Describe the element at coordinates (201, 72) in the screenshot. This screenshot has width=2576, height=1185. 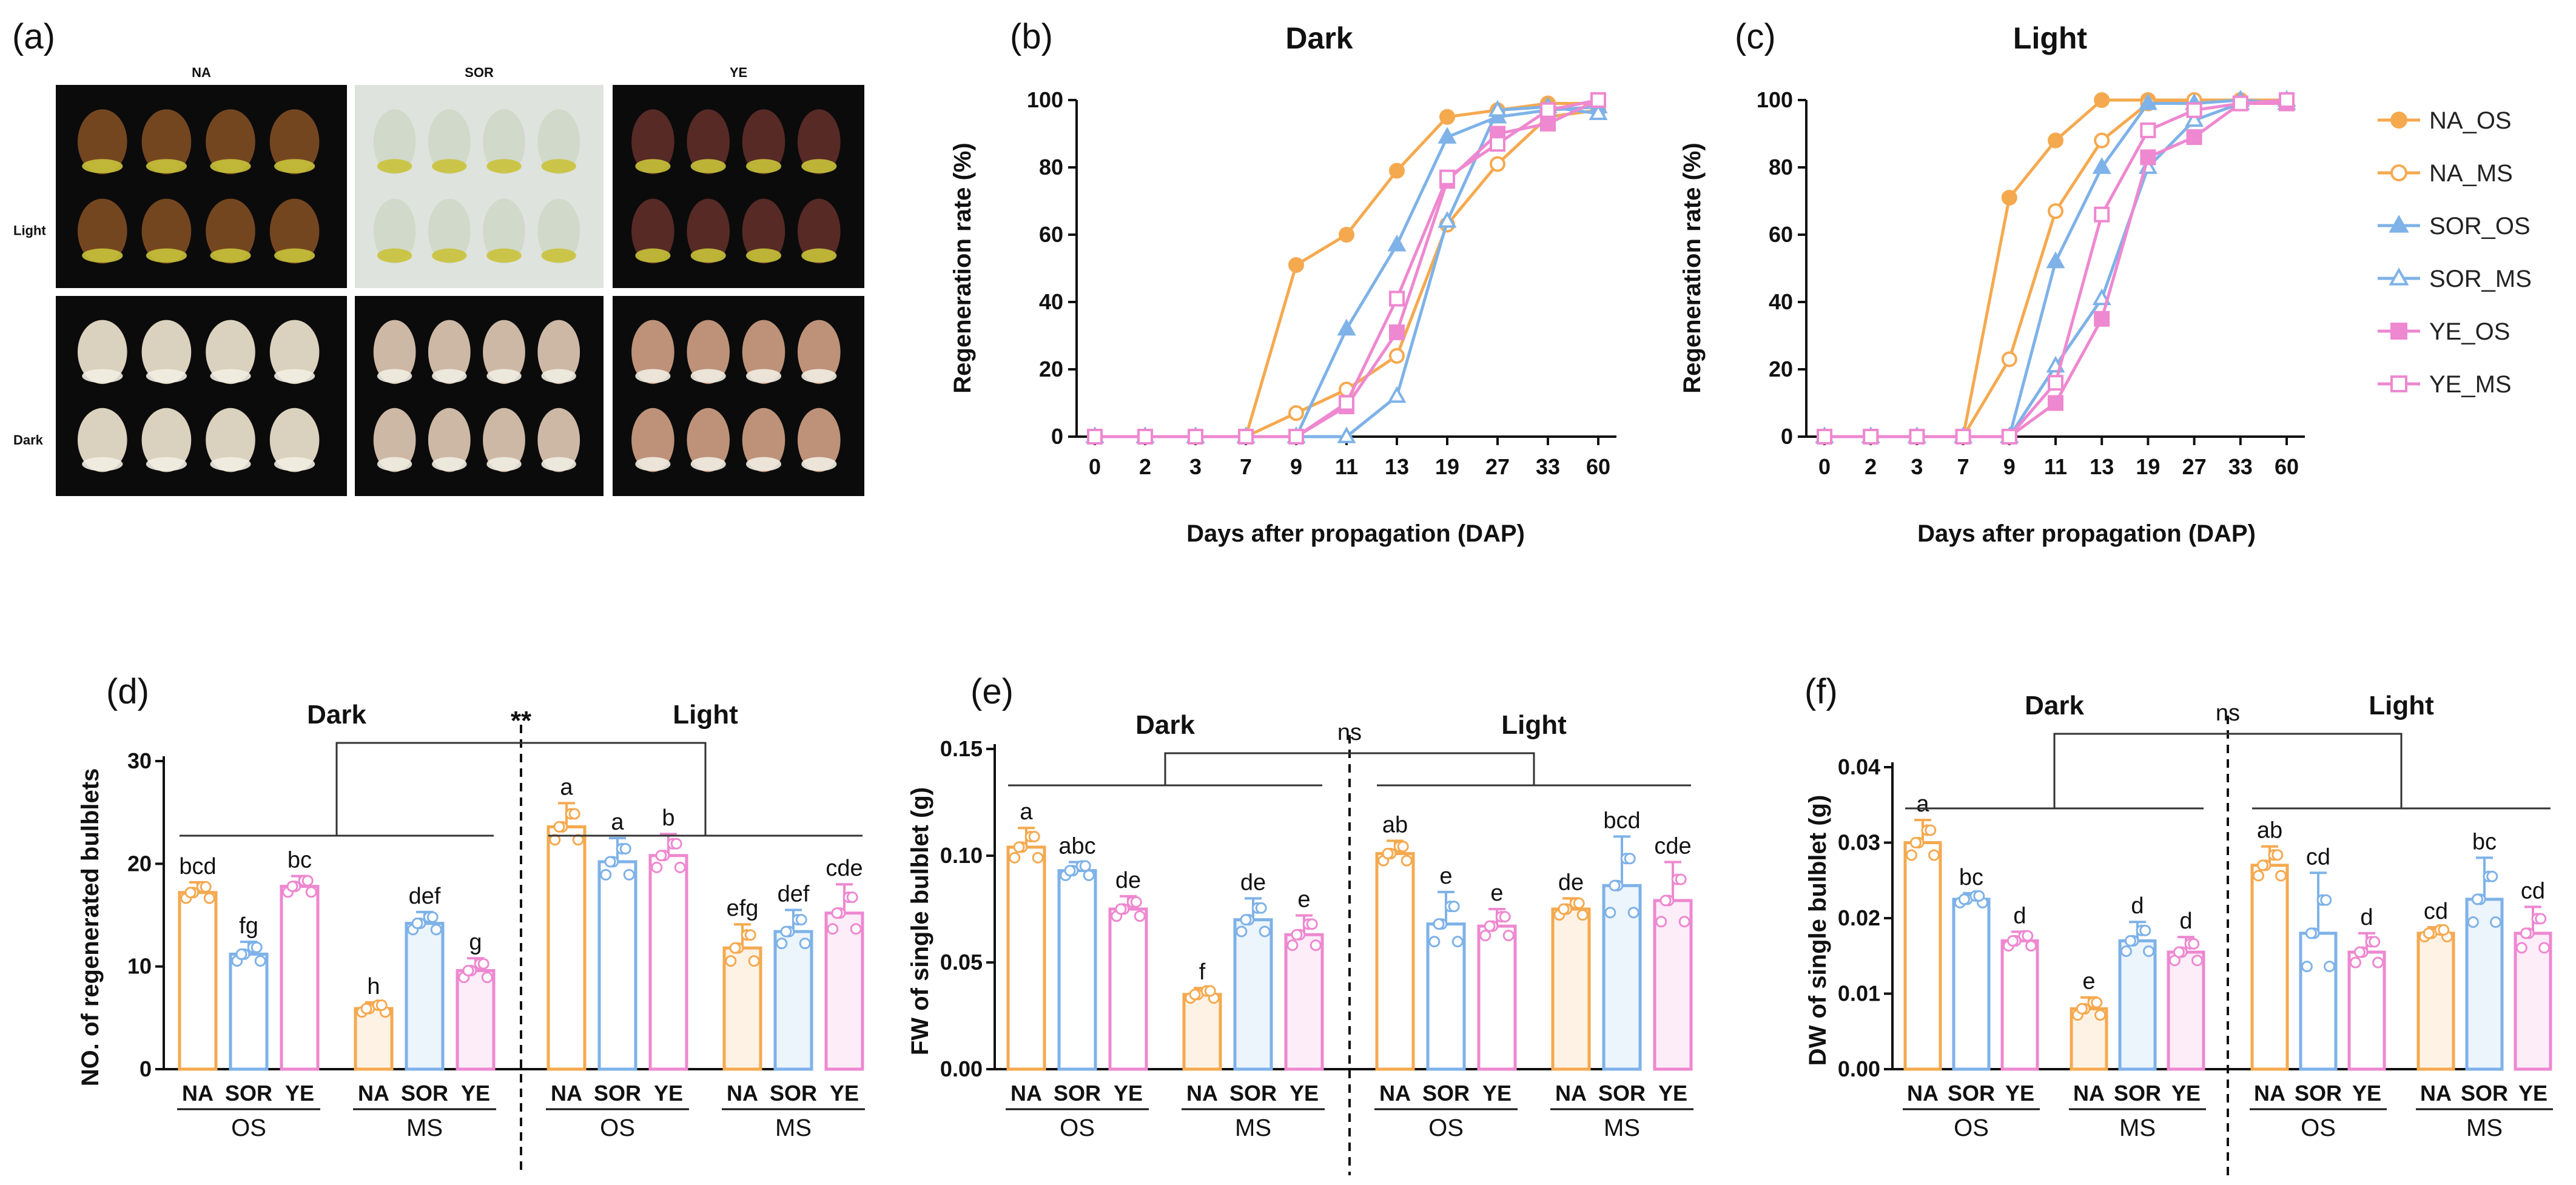
I see `photo-col-label: NA` at that location.